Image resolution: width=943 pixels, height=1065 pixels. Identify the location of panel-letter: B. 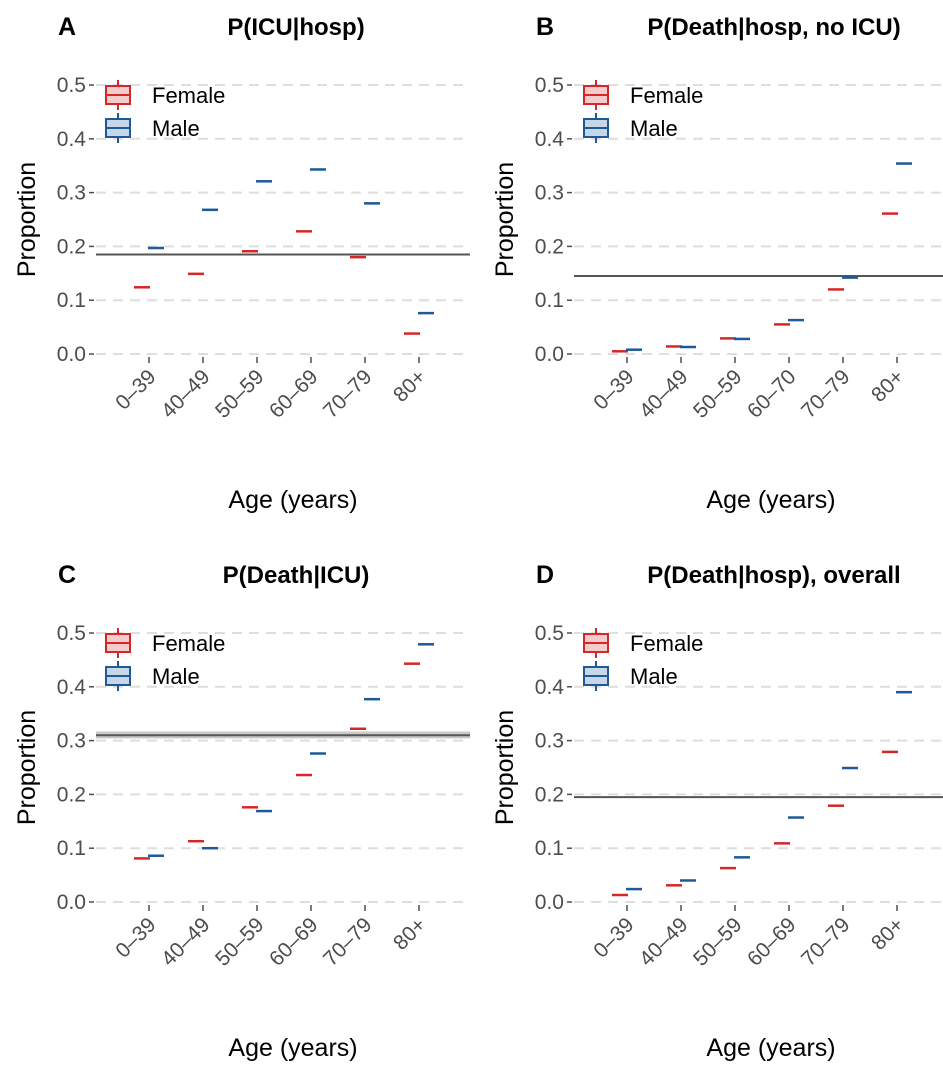
(545, 27).